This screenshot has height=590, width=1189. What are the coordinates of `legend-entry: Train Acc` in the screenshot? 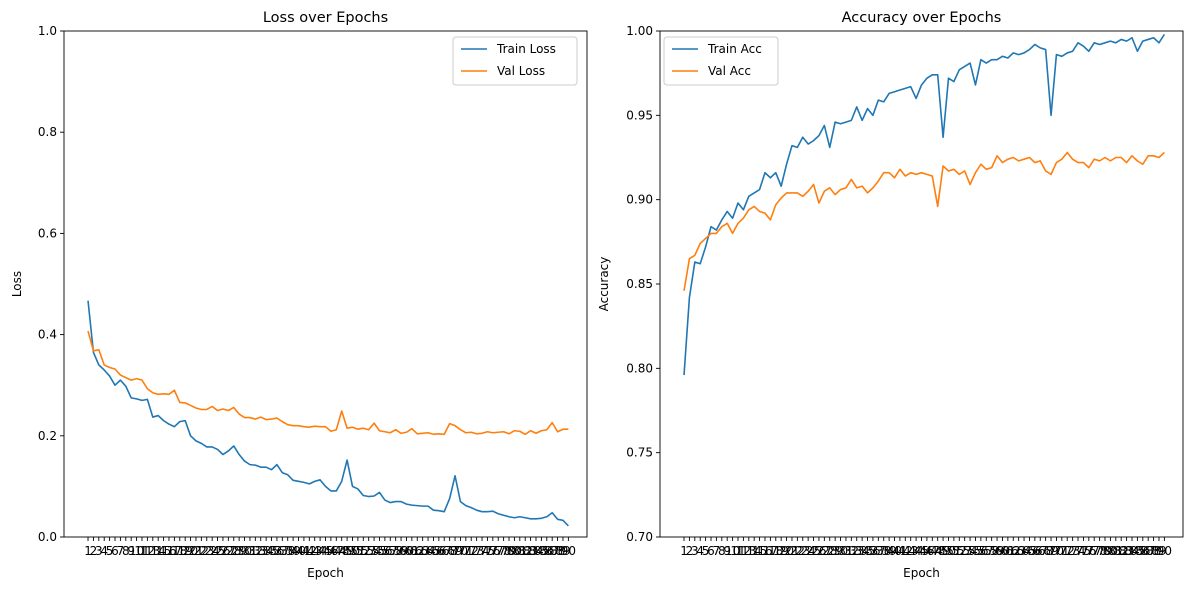 It's located at (734, 49).